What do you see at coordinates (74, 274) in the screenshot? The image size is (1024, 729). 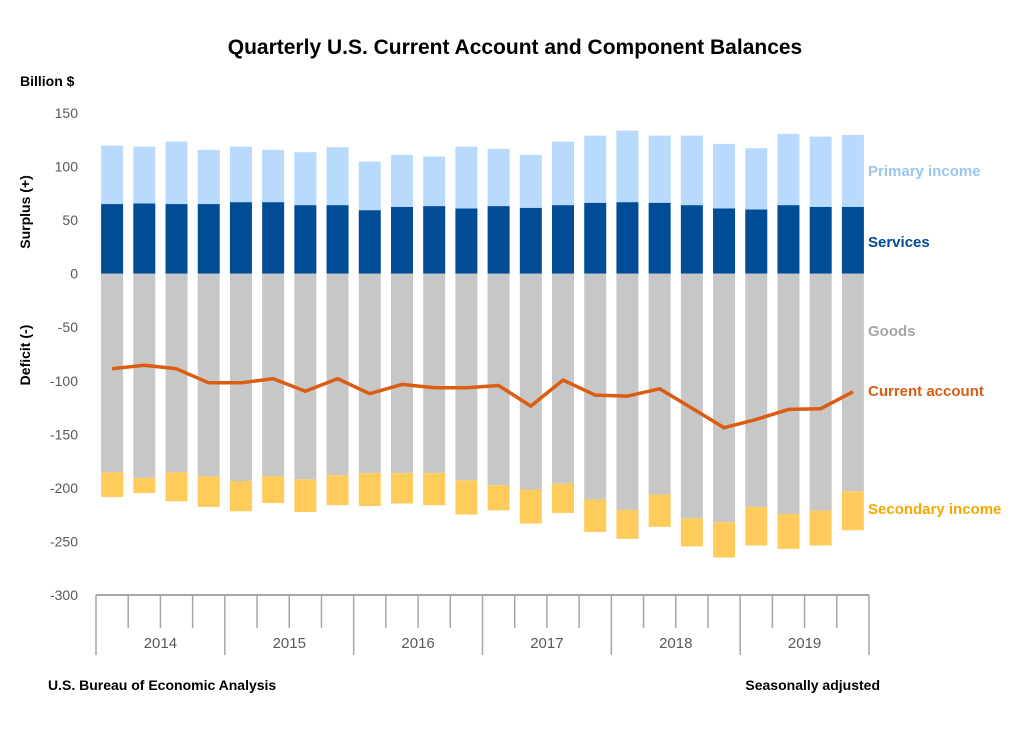 I see `y-tick-label: 0` at bounding box center [74, 274].